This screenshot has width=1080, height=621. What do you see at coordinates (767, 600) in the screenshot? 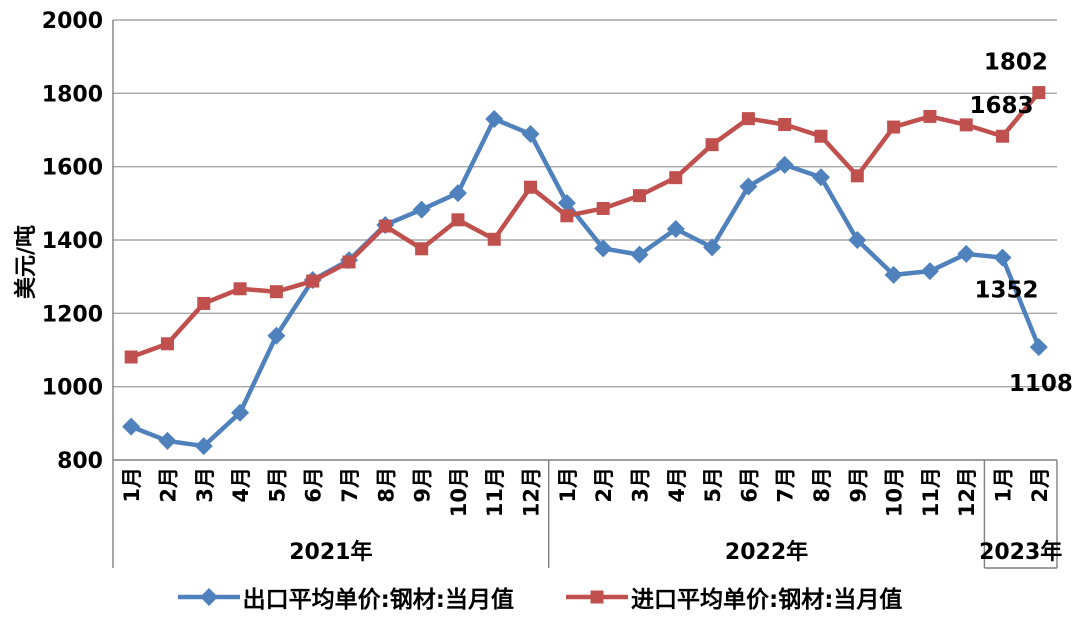
I see `legend-item-import-label: 进口平均单价:钢材:当月值` at bounding box center [767, 600].